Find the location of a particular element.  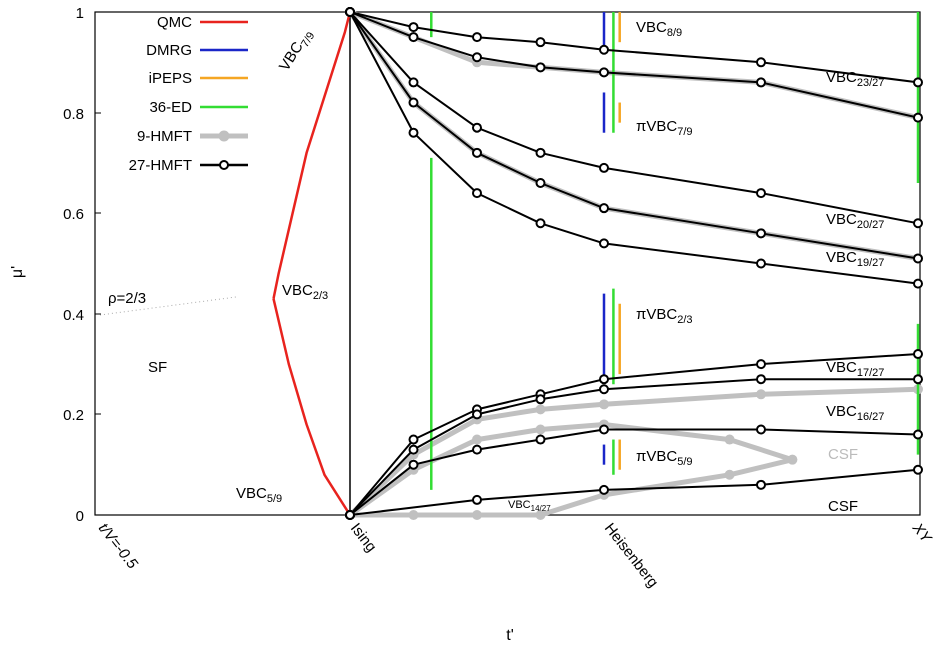

phase-label-vbc-16-27: VBC16/27 is located at coordinates (855, 413).